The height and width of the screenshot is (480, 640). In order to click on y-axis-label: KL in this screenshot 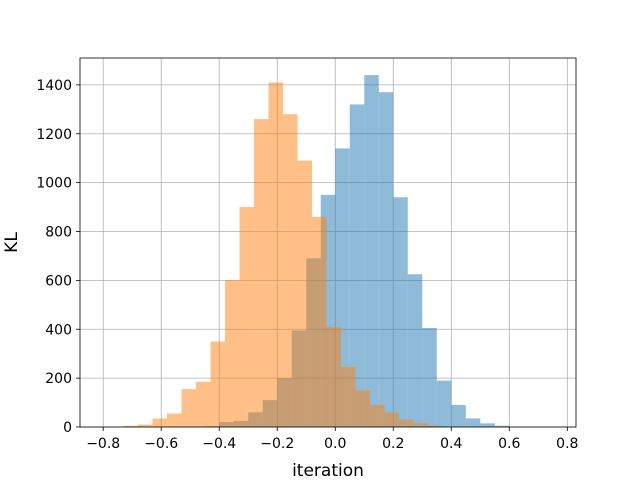, I will do `click(12, 242)`.